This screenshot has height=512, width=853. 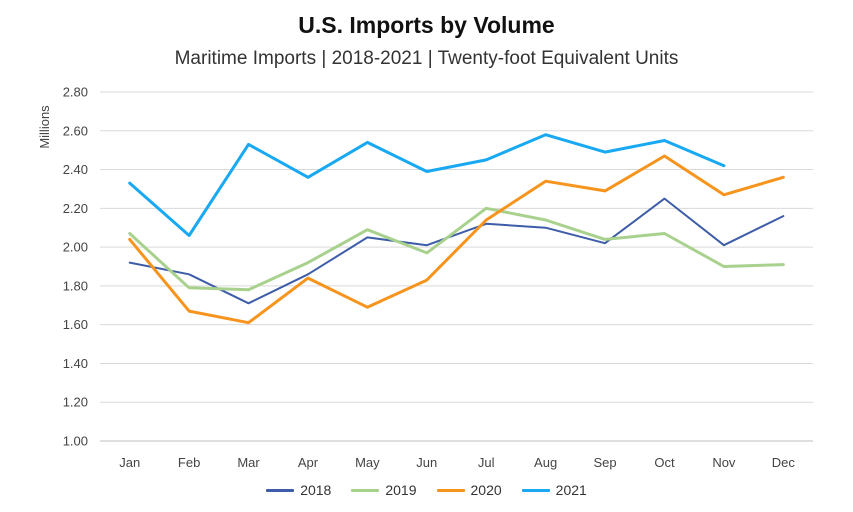 What do you see at coordinates (248, 462) in the screenshot?
I see `x-tick-label: Mar` at bounding box center [248, 462].